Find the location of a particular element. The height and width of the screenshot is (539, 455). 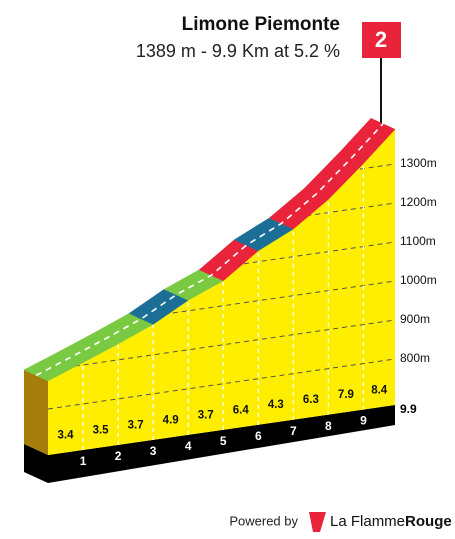

x-tick-label: 1 is located at coordinates (83, 461).